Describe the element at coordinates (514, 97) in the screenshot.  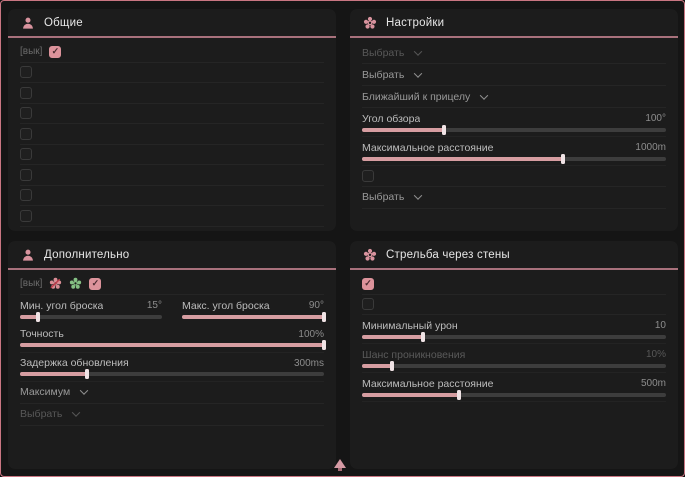
I see `dropdown-row: Ближайший к прицелу` at that location.